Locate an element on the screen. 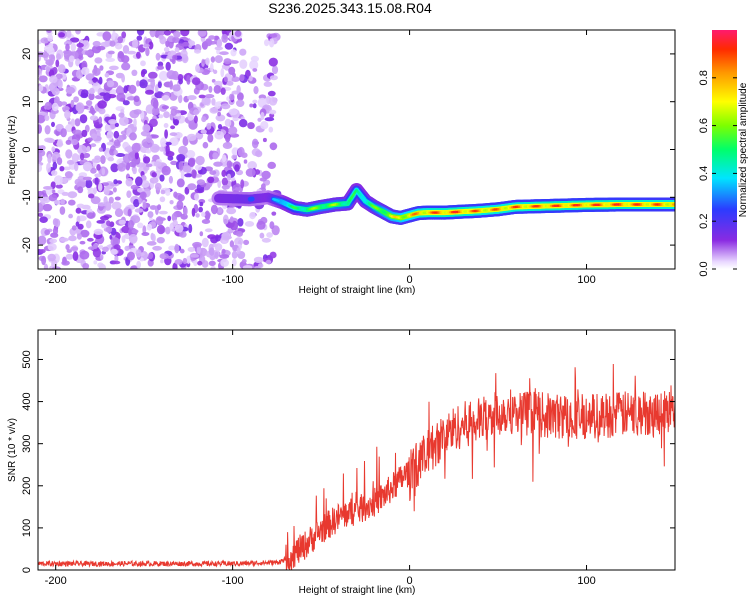 The height and width of the screenshot is (600, 750). colorbar-label: Normalized spectral amplitude is located at coordinates (743, 149).